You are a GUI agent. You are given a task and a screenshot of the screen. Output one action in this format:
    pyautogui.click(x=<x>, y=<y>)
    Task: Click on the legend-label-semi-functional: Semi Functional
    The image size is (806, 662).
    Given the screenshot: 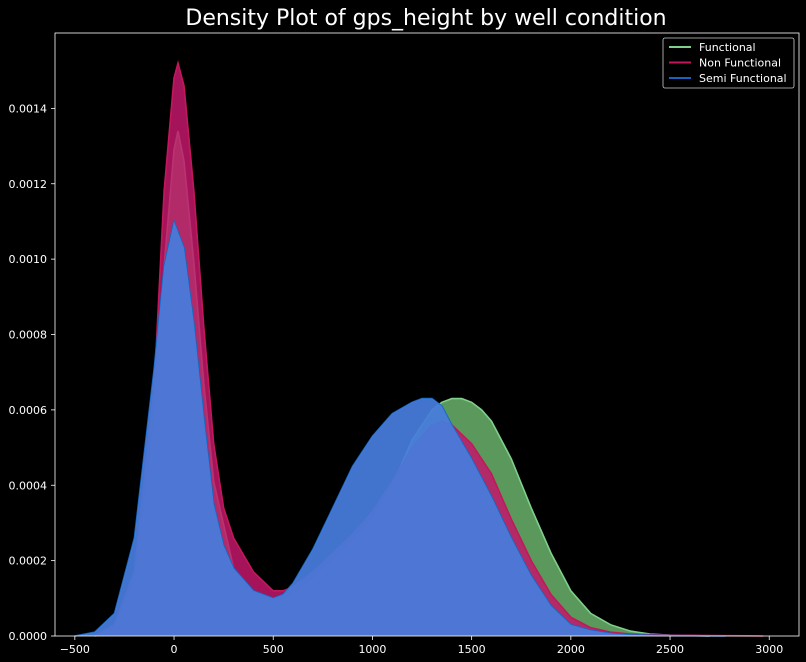 What is the action you would take?
    pyautogui.click(x=743, y=78)
    